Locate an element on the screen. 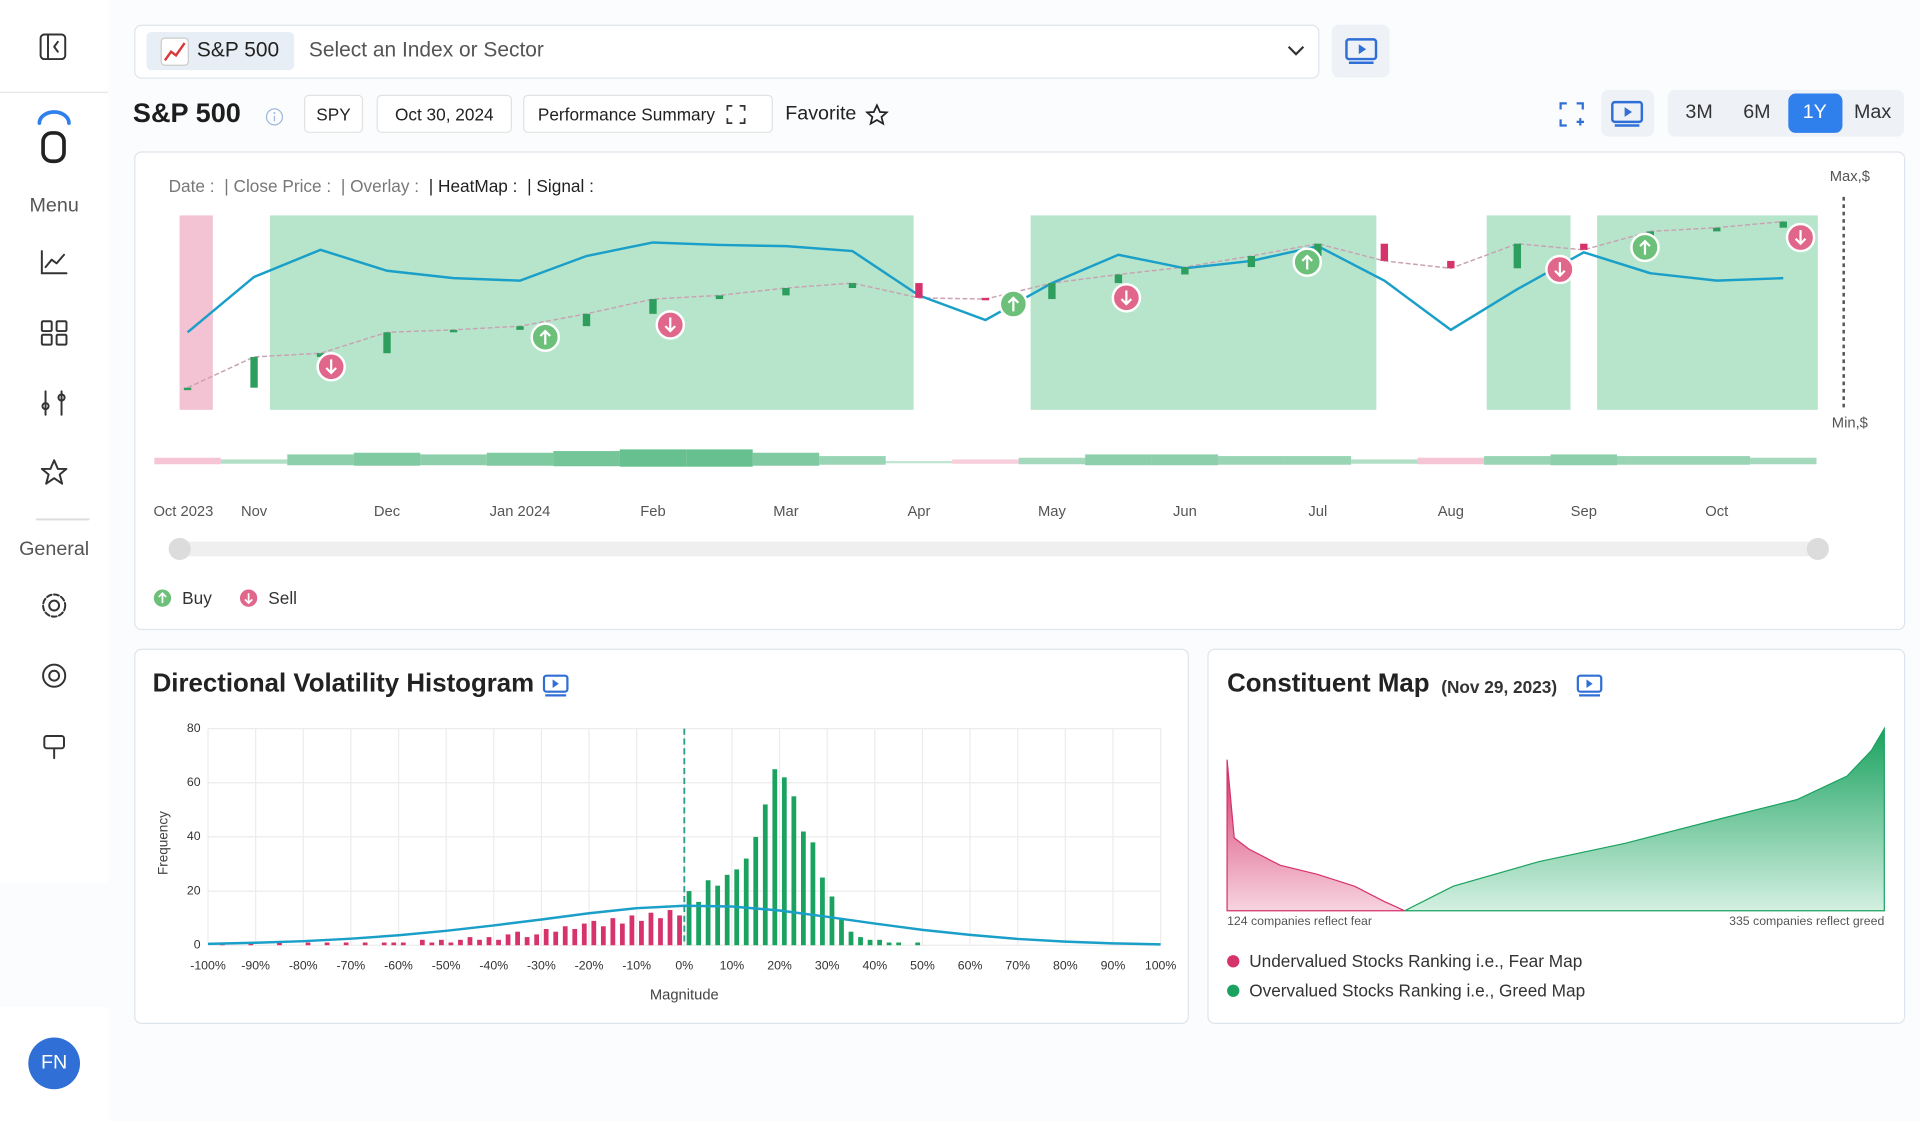 Image resolution: width=1920 pixels, height=1121 pixels. slider-track is located at coordinates (999, 549).